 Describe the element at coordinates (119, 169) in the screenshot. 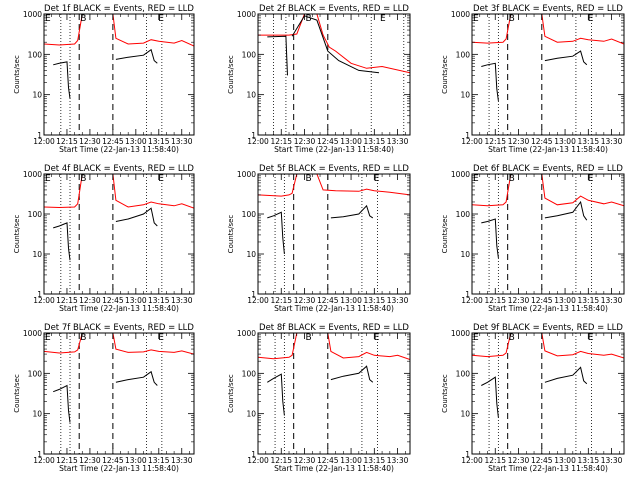

I see `chart-title: Det 4f BLACK = Events, RED = LLD` at that location.